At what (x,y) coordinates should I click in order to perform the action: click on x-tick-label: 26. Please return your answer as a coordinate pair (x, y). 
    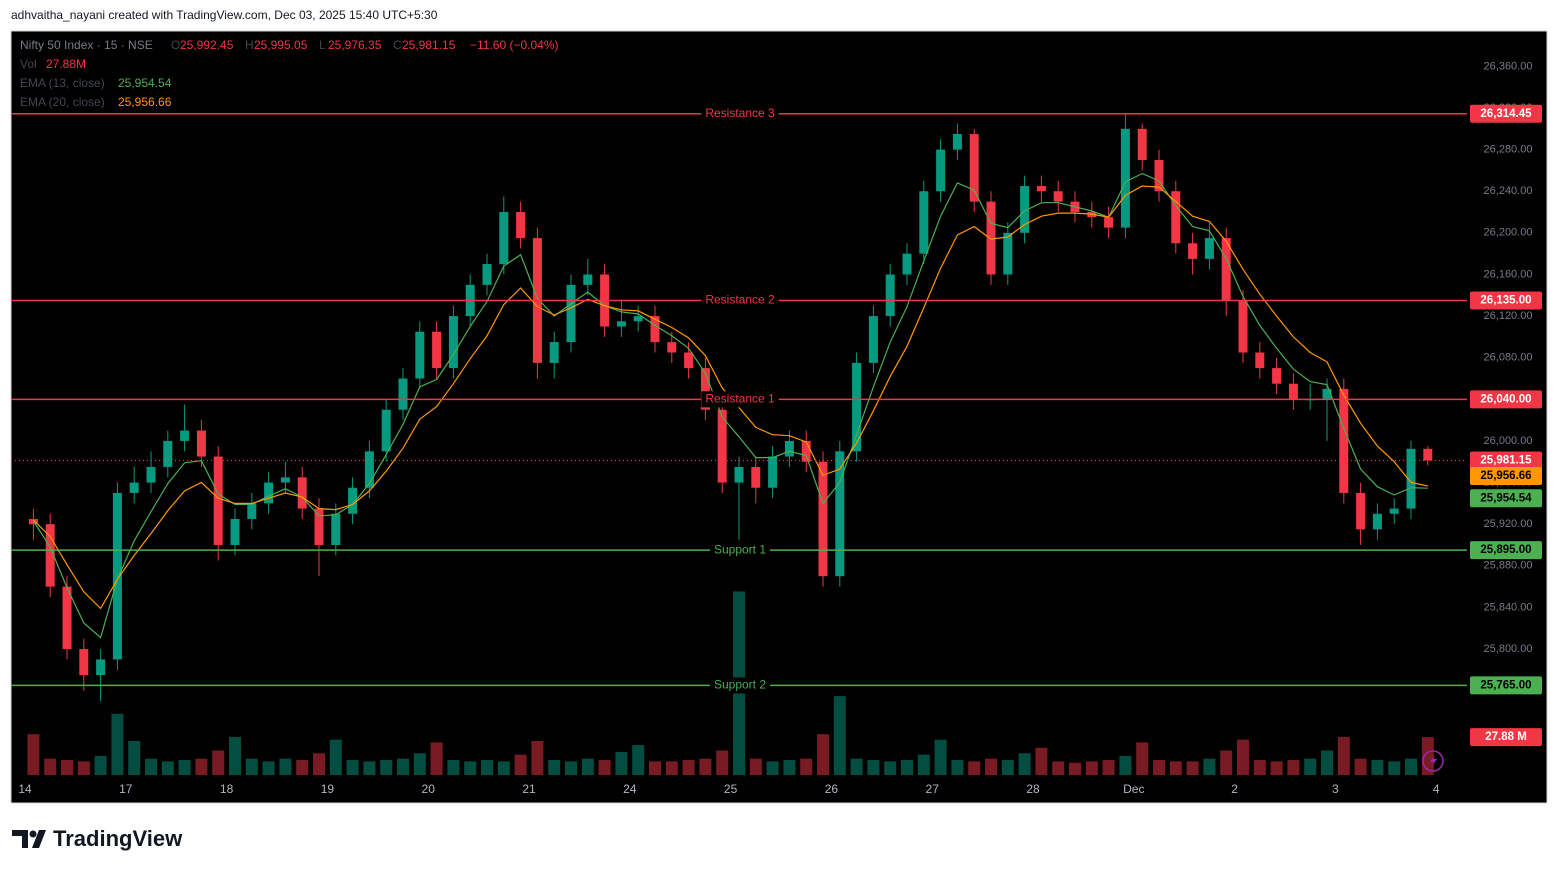
    Looking at the image, I should click on (832, 789).